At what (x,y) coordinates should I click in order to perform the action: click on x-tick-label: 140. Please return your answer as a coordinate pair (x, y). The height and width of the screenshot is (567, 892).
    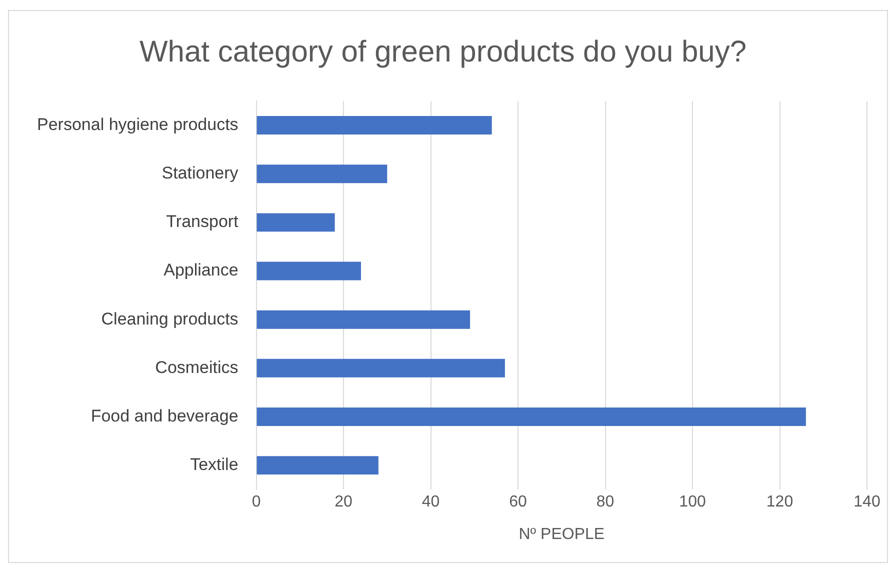
    Looking at the image, I should click on (867, 502).